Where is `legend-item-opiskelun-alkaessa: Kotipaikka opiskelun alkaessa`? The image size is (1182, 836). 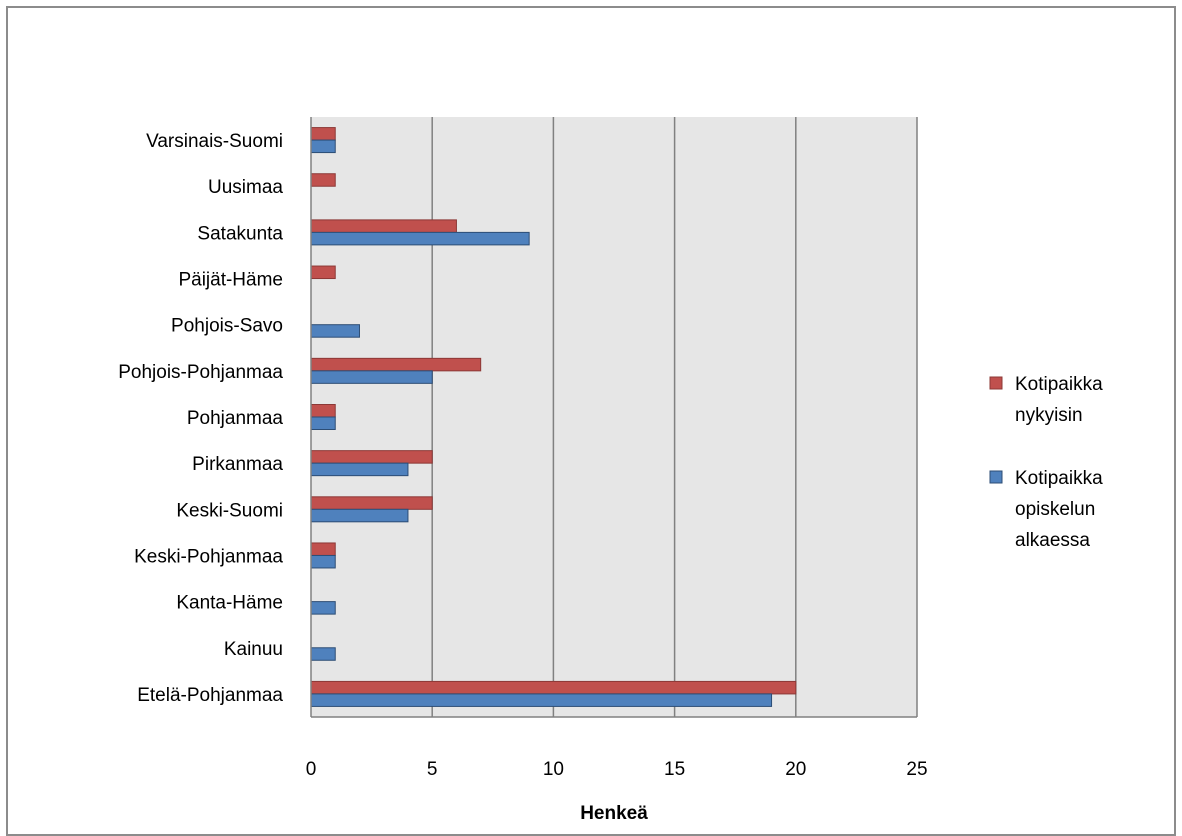 legend-item-opiskelun-alkaessa: Kotipaikka opiskelun alkaessa is located at coordinates (1046, 509).